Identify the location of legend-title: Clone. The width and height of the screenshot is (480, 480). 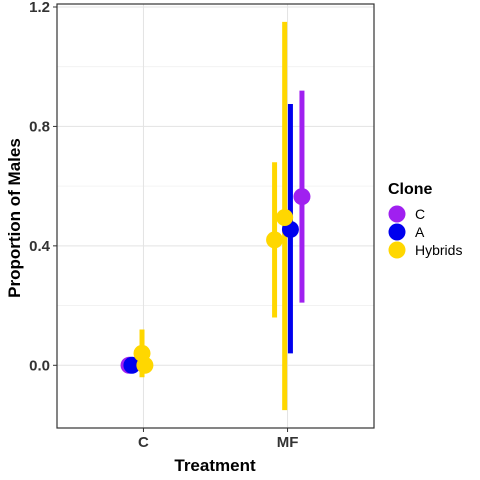
(410, 189).